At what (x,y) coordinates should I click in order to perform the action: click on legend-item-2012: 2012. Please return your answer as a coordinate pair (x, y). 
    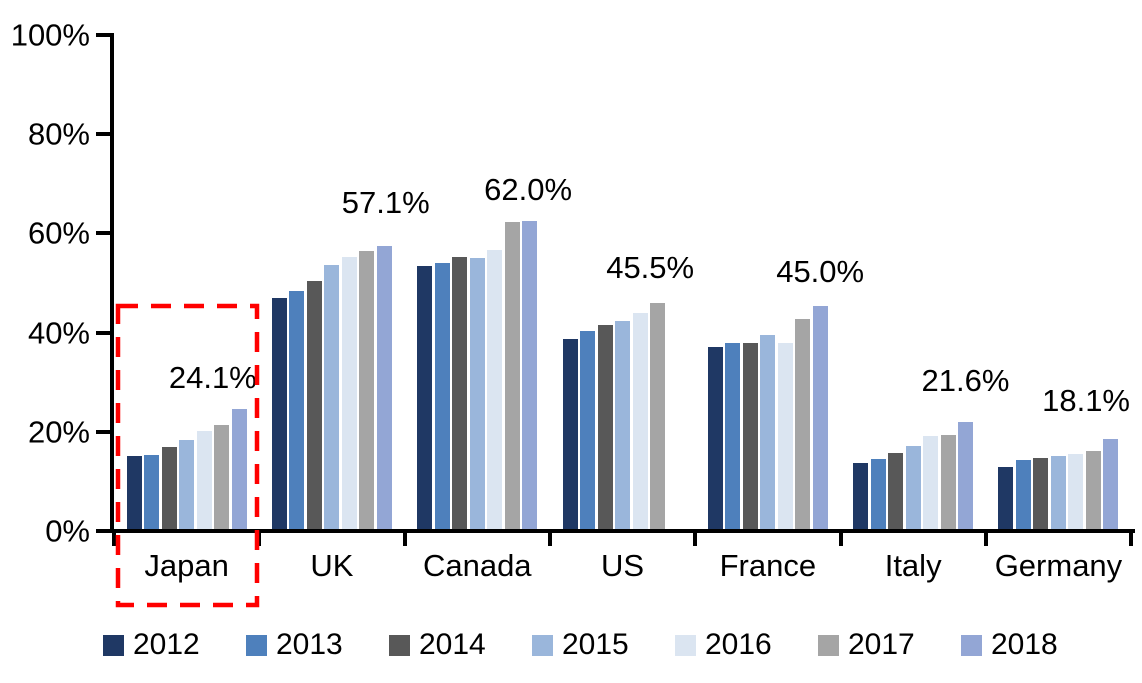
    Looking at the image, I should click on (174, 645).